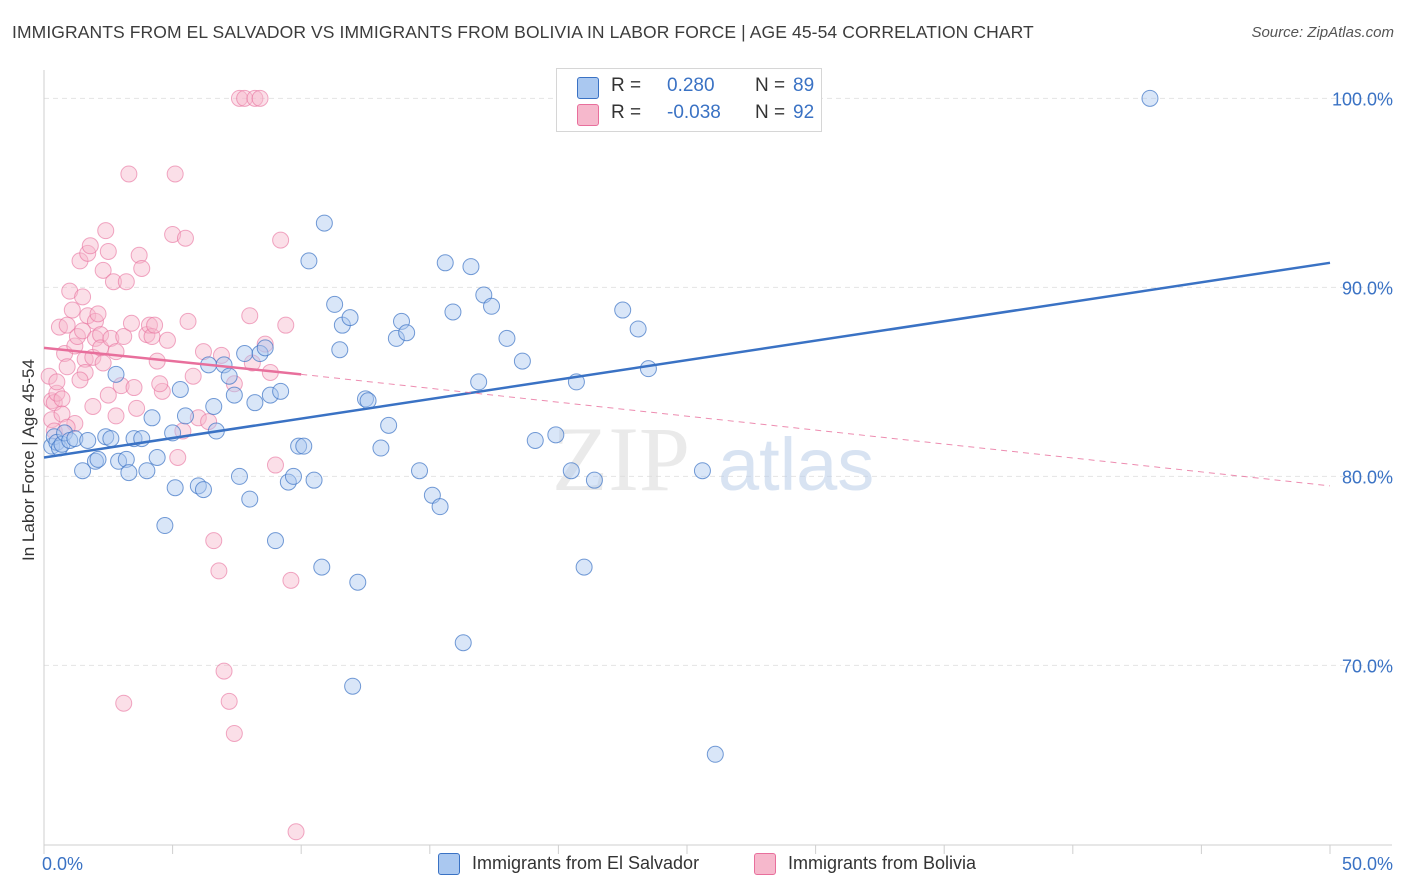  I want to click on y-tick-label: 70.0%, so click(1367, 666).